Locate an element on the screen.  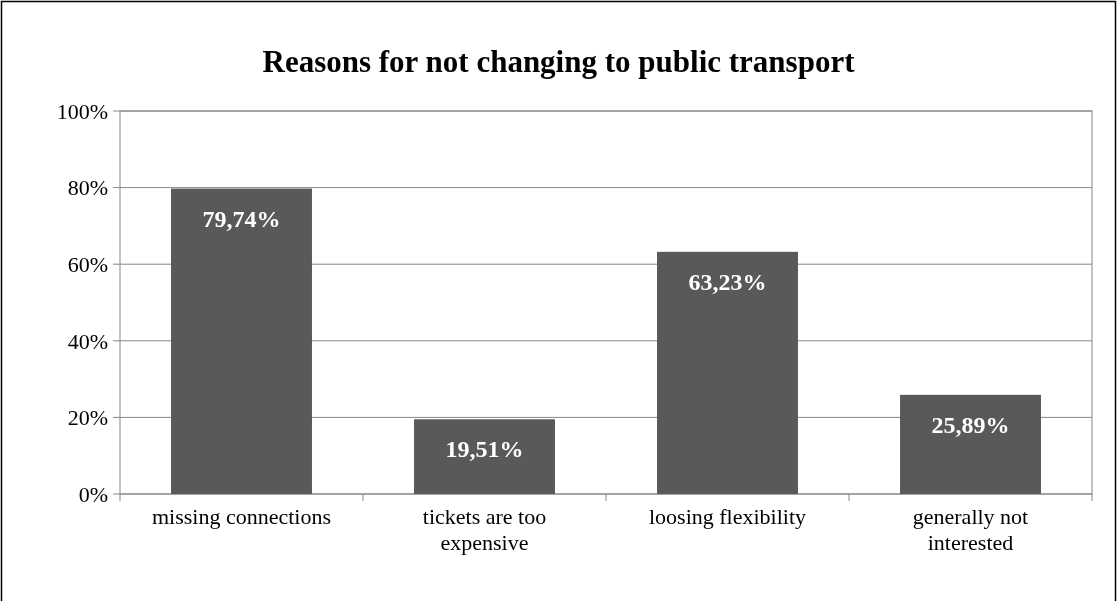
x-tick-label: generally not interested is located at coordinates (970, 529).